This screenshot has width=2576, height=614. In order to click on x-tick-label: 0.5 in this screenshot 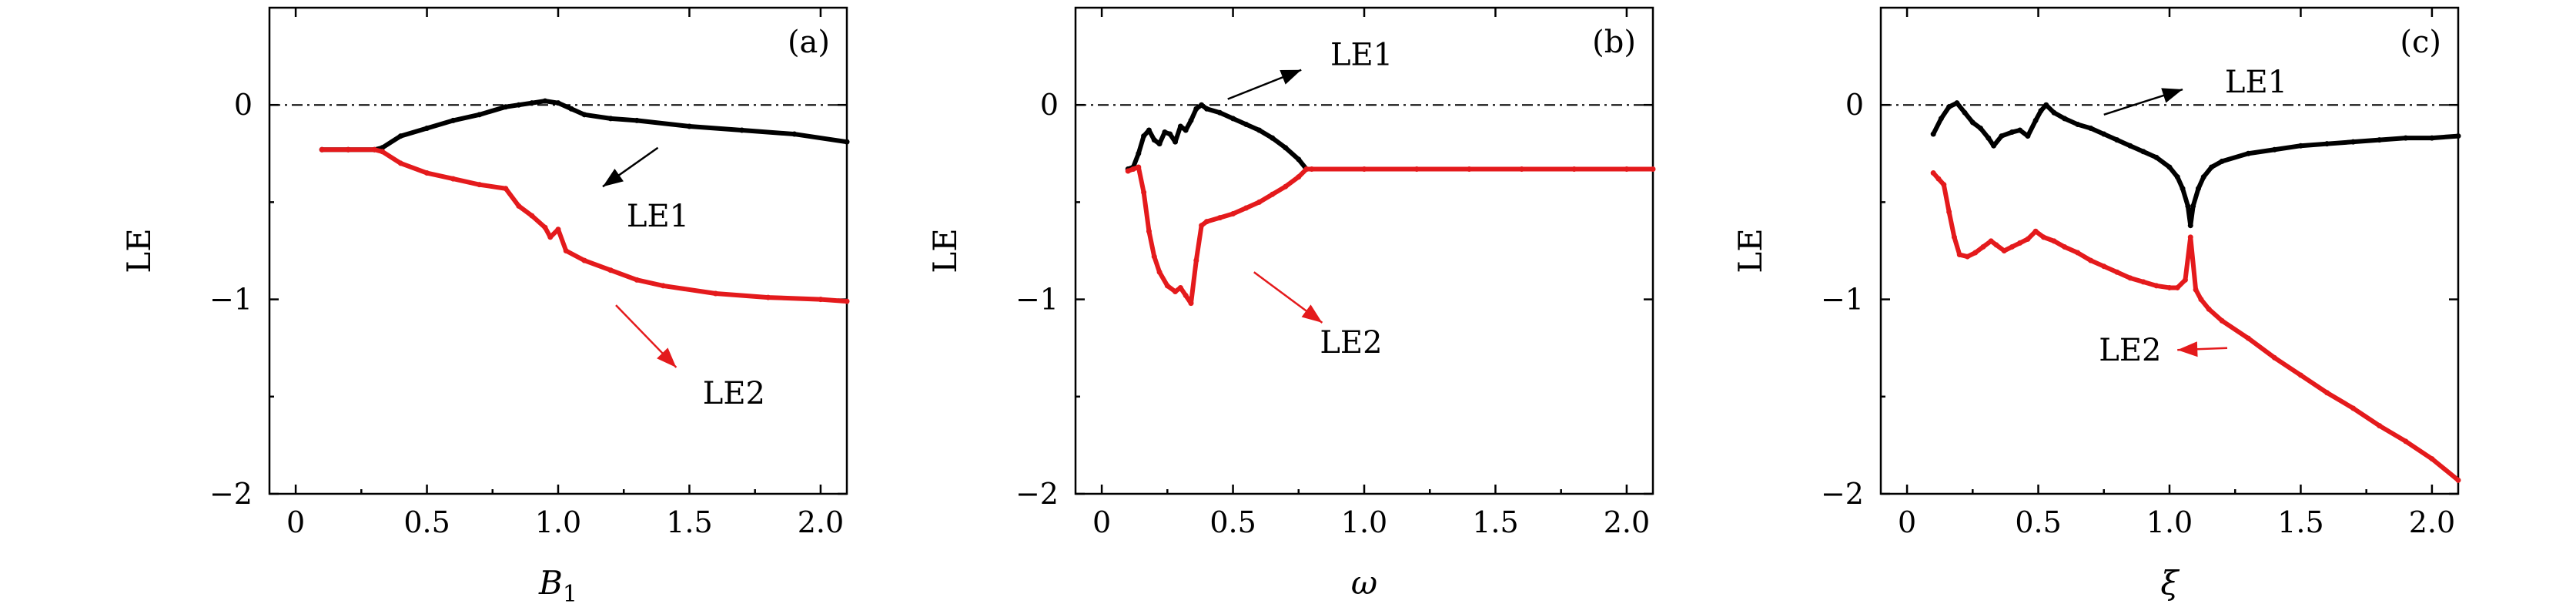, I will do `click(2038, 522)`.